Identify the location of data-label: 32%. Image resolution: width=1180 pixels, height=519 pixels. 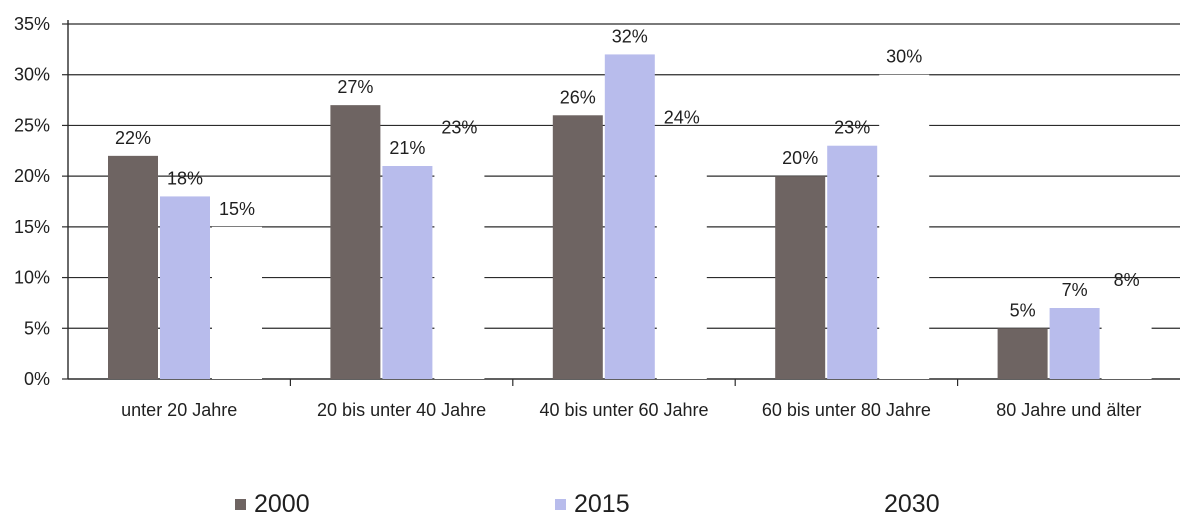
(630, 36).